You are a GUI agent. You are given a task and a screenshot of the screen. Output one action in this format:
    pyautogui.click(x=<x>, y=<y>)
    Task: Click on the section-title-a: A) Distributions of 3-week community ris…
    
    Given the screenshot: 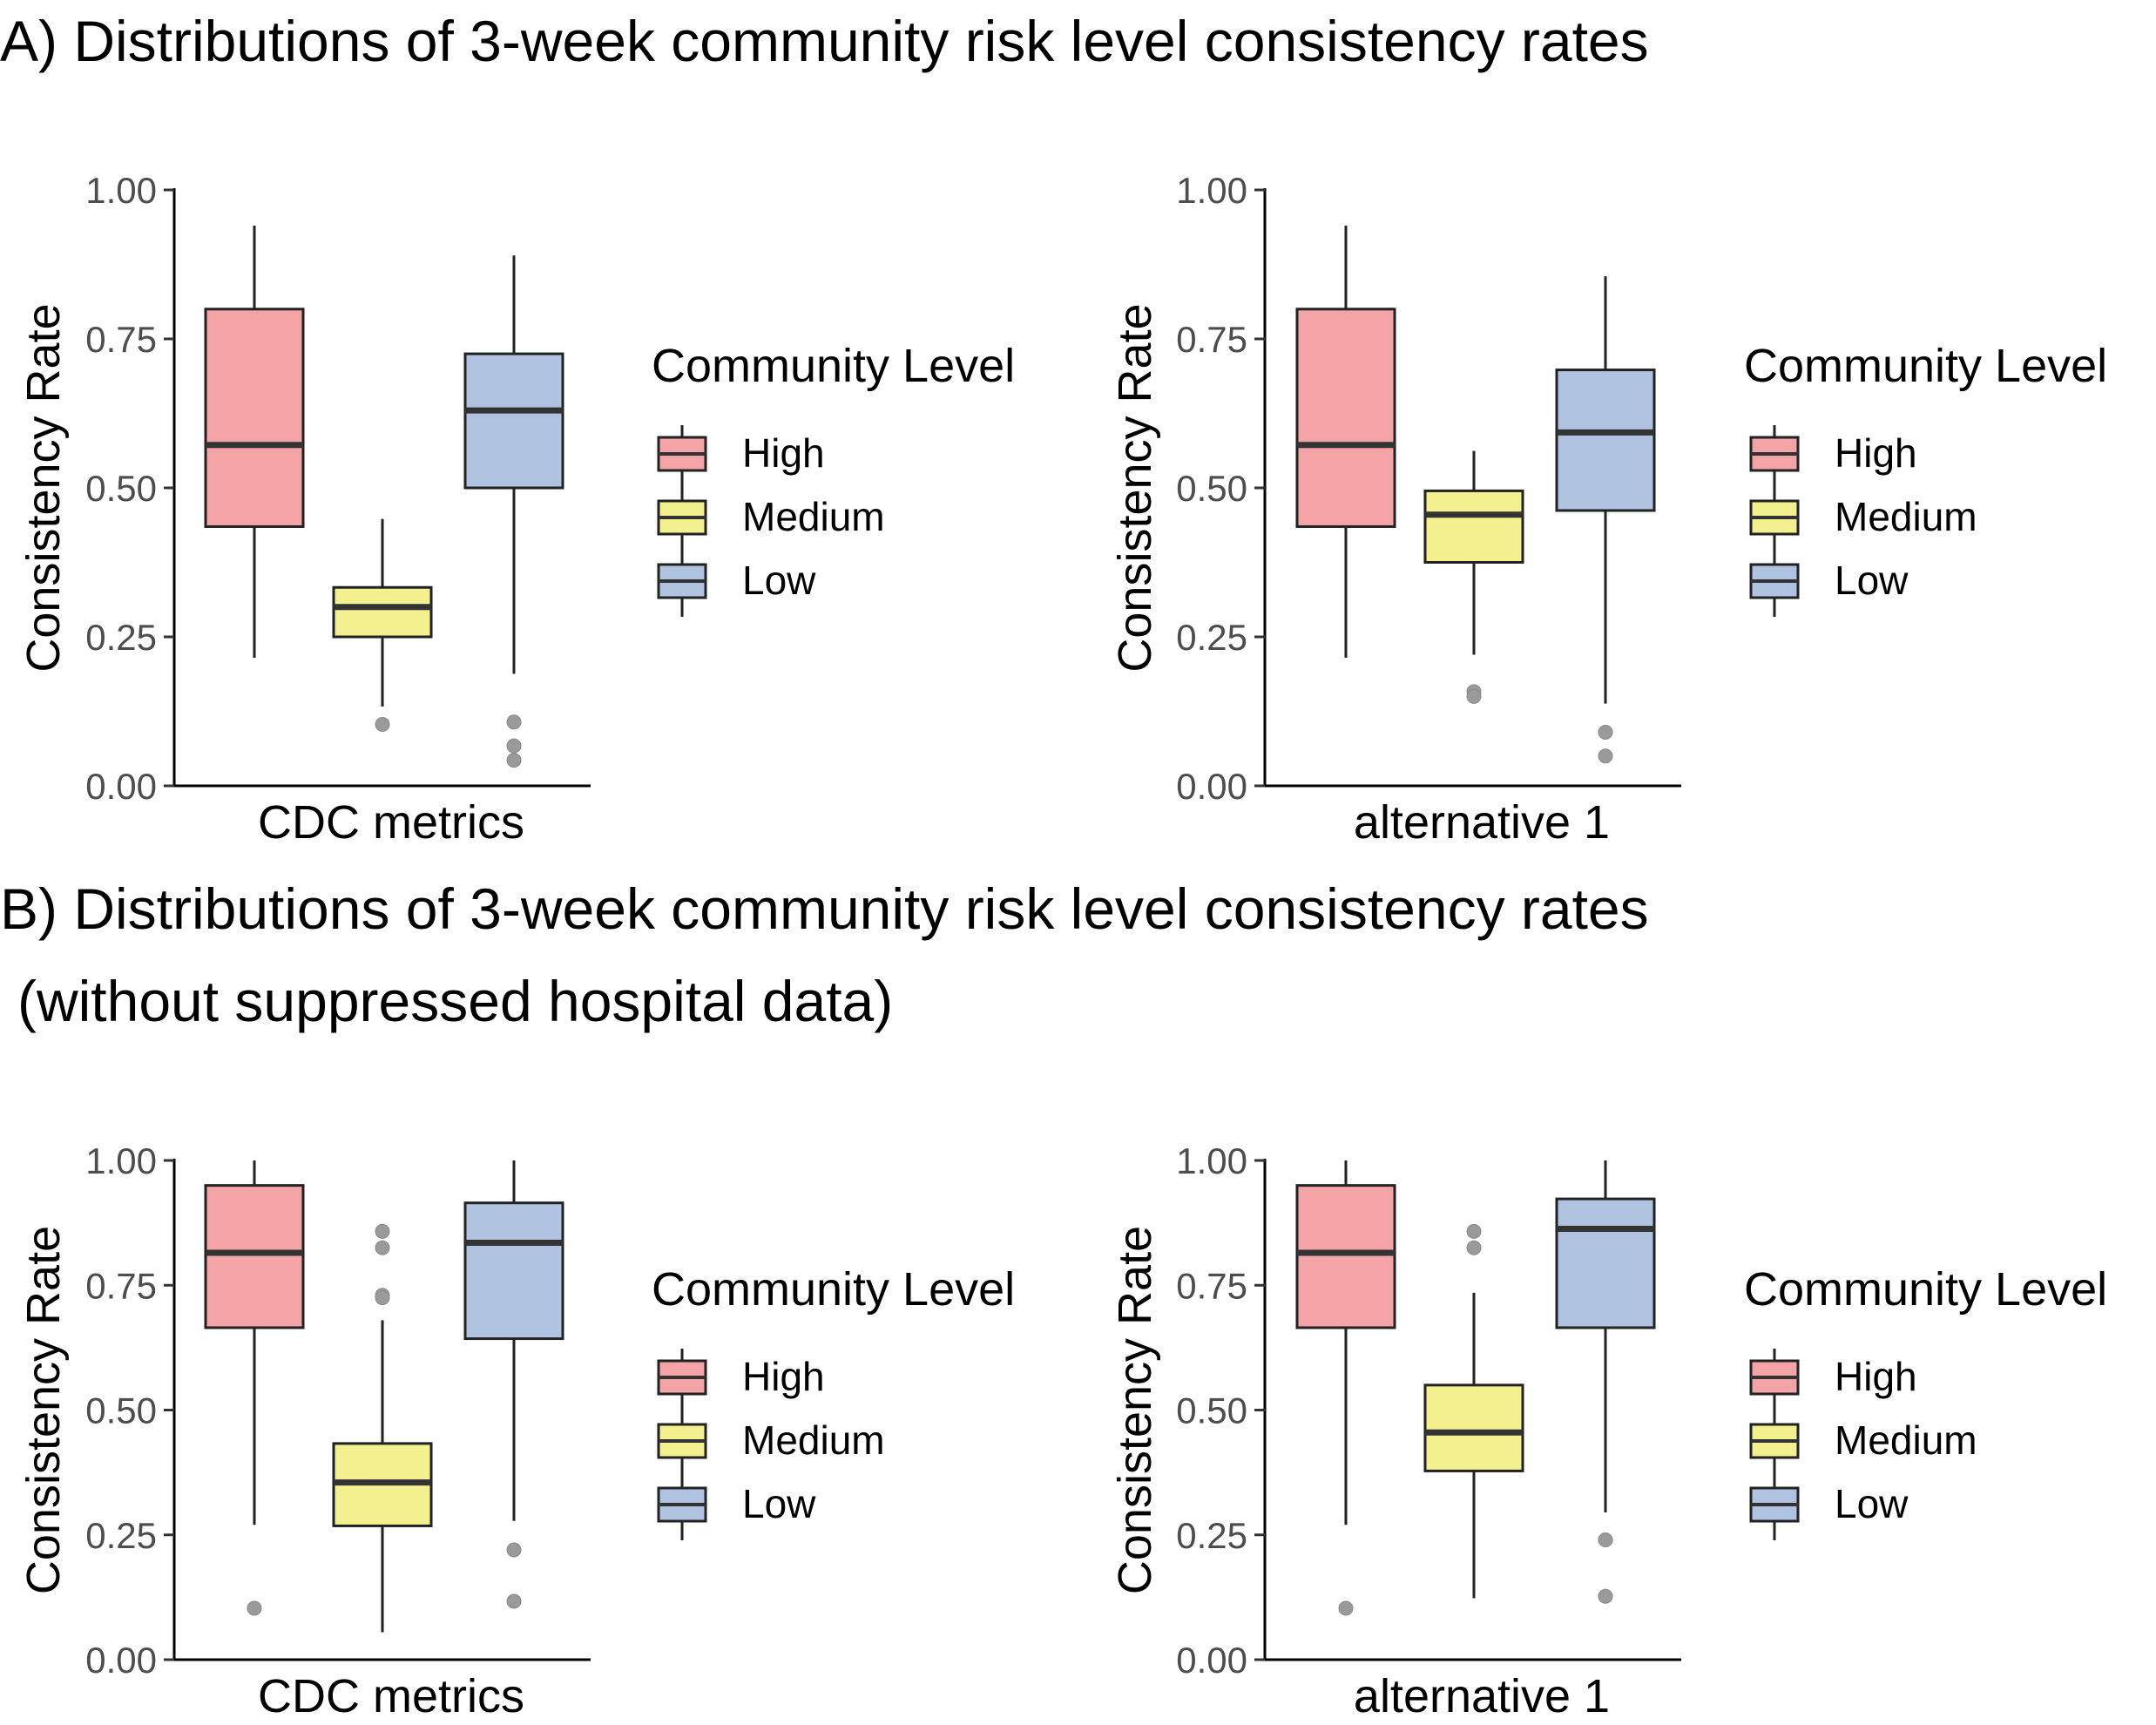 What is the action you would take?
    pyautogui.click(x=825, y=41)
    